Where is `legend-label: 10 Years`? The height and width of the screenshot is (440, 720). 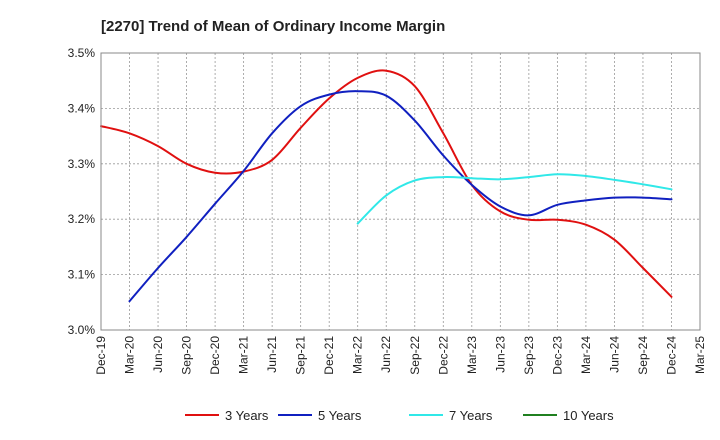 legend-label: 10 Years is located at coordinates (588, 415).